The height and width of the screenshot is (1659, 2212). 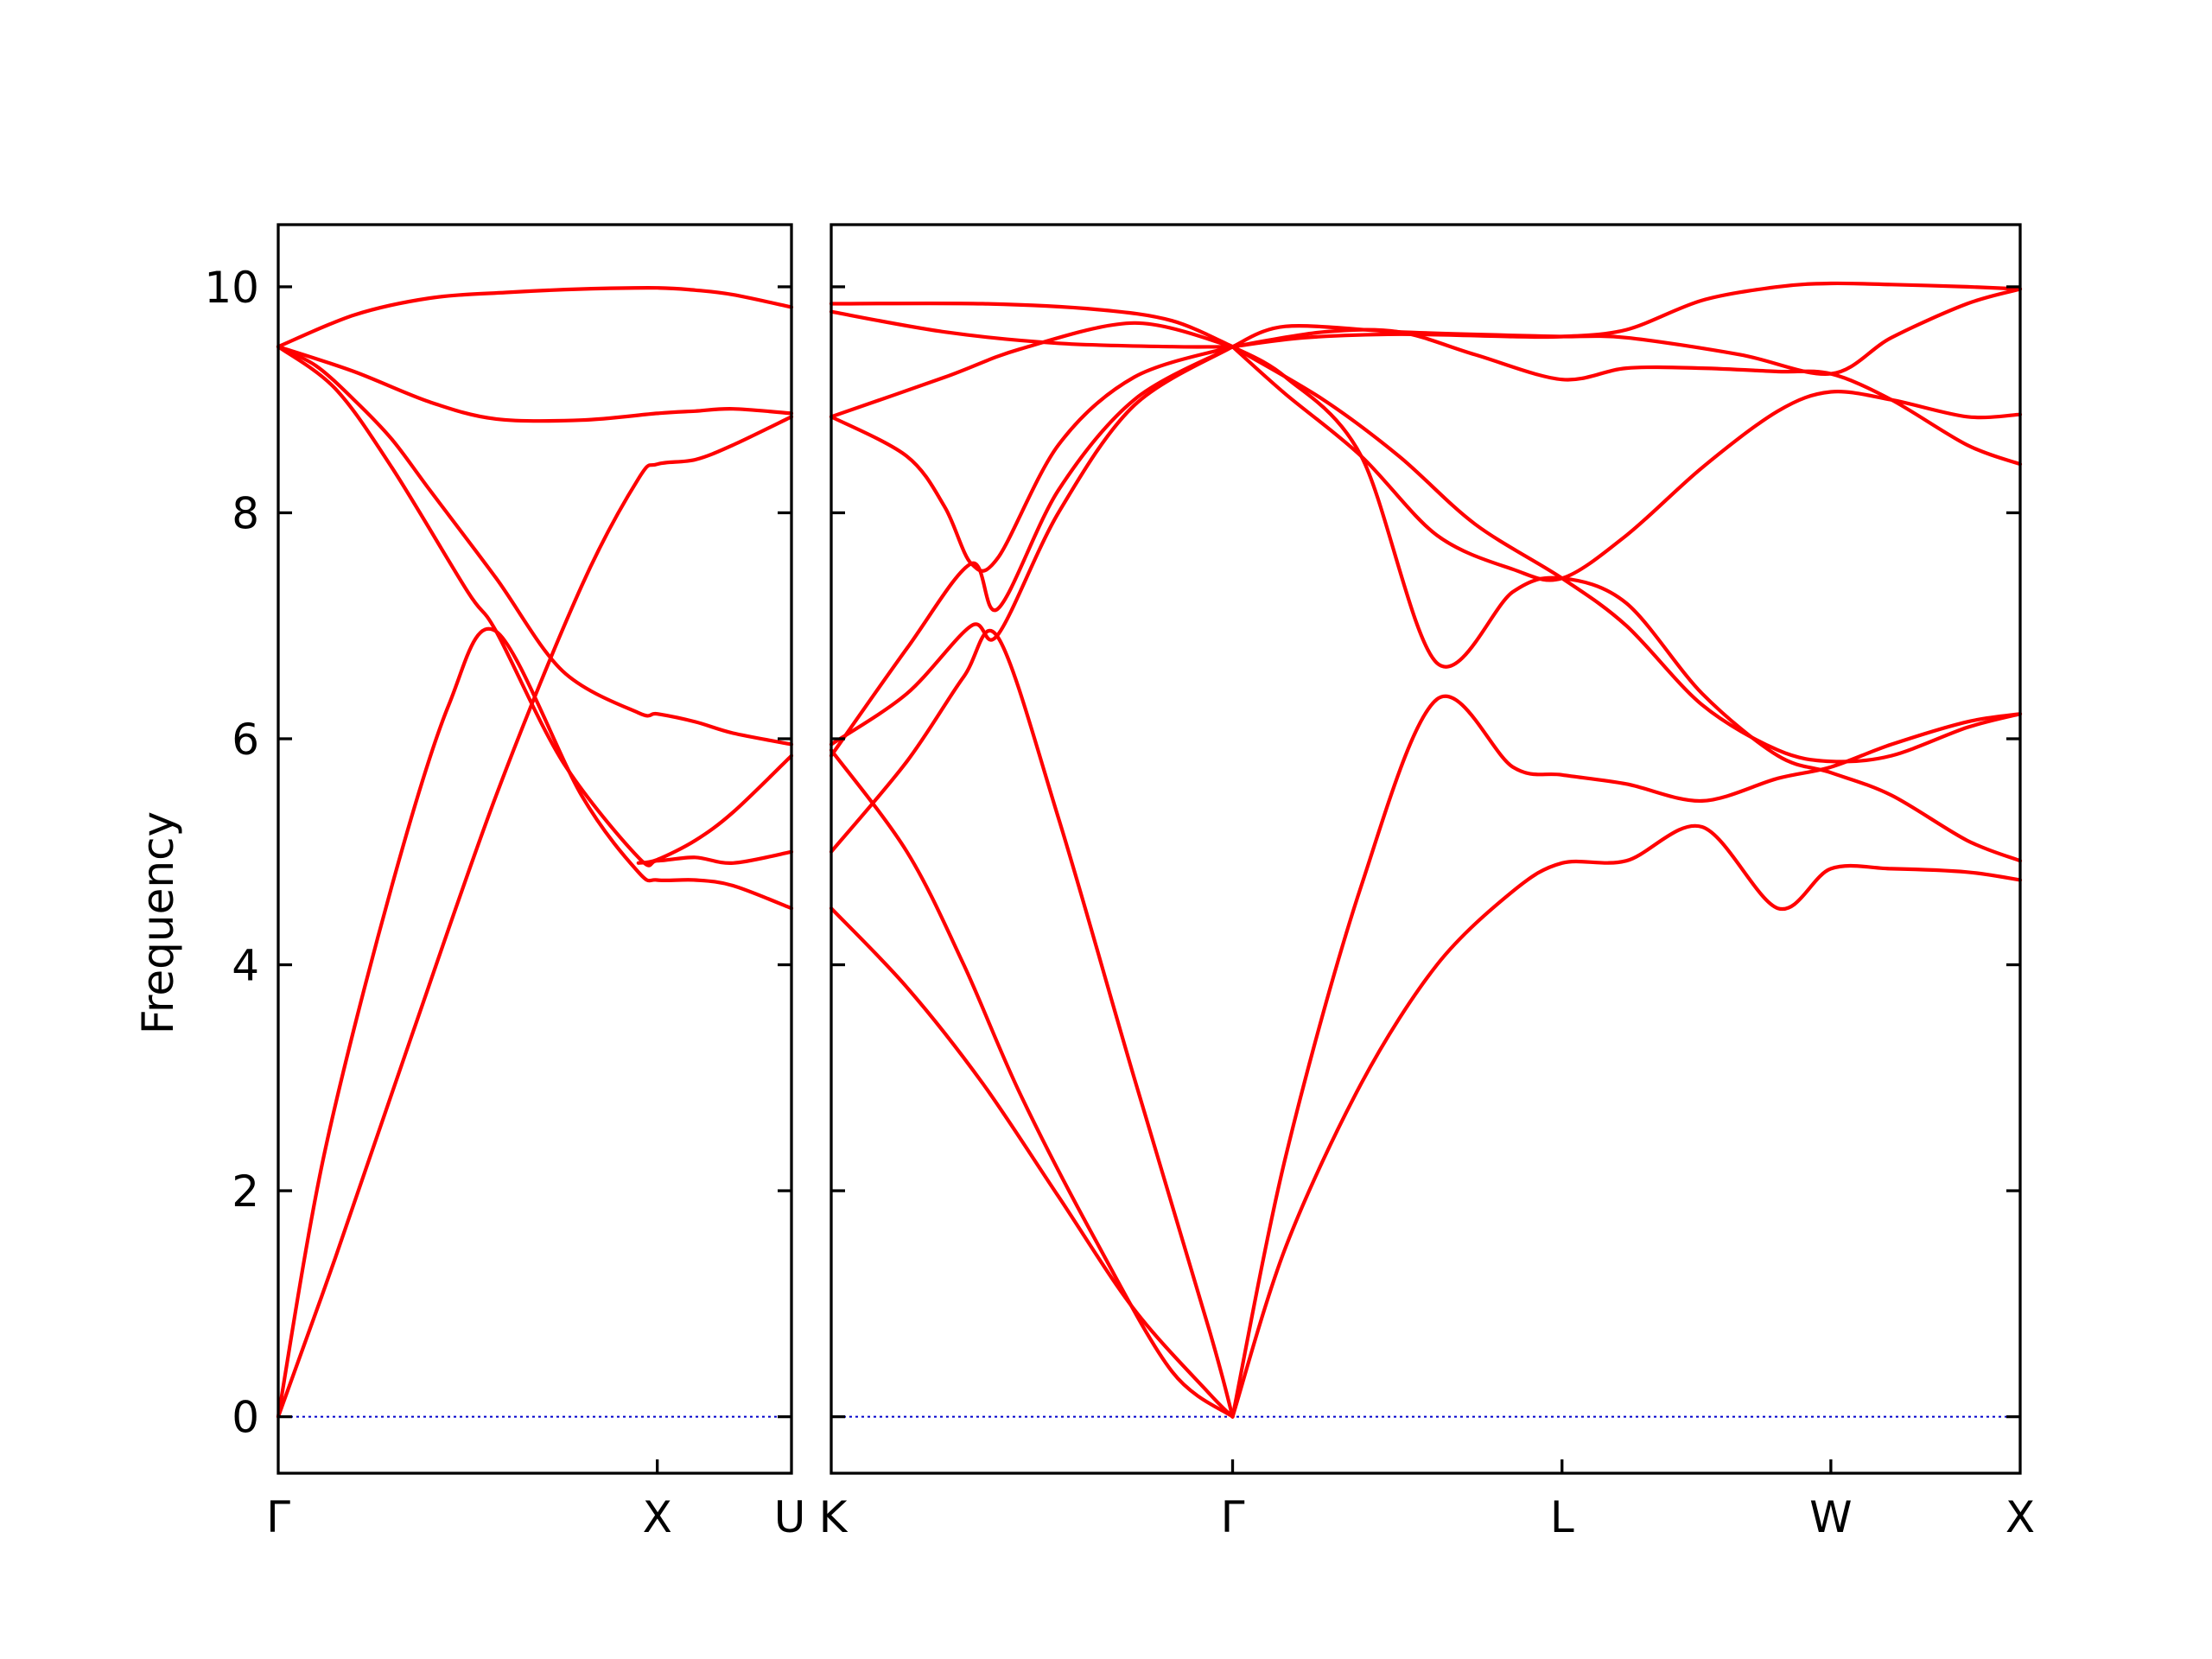 I want to click on x-tick-label: K, so click(x=834, y=1517).